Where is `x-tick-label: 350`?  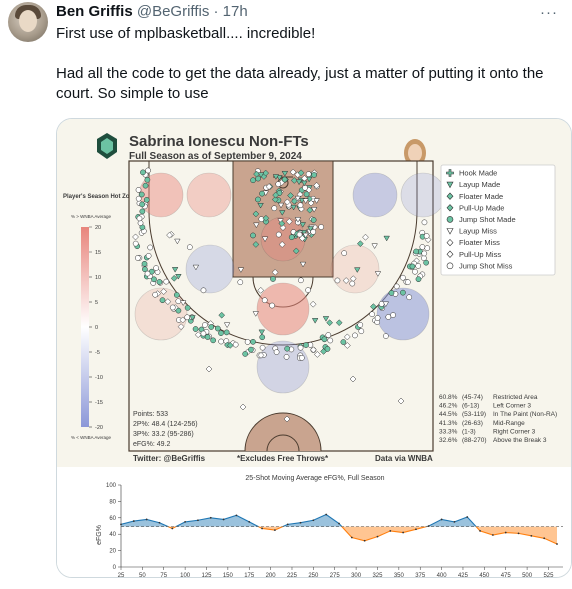
x-tick-label: 350 is located at coordinates (399, 575).